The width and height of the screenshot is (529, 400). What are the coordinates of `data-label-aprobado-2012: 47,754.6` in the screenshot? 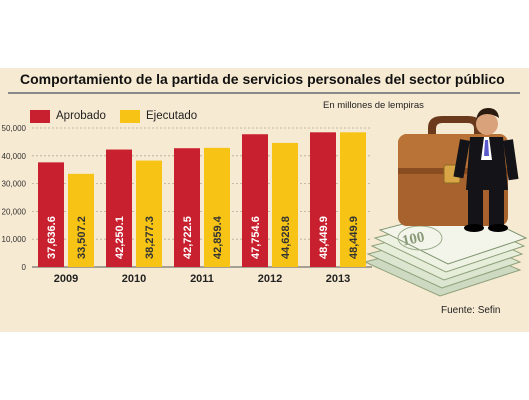 It's located at (256, 237).